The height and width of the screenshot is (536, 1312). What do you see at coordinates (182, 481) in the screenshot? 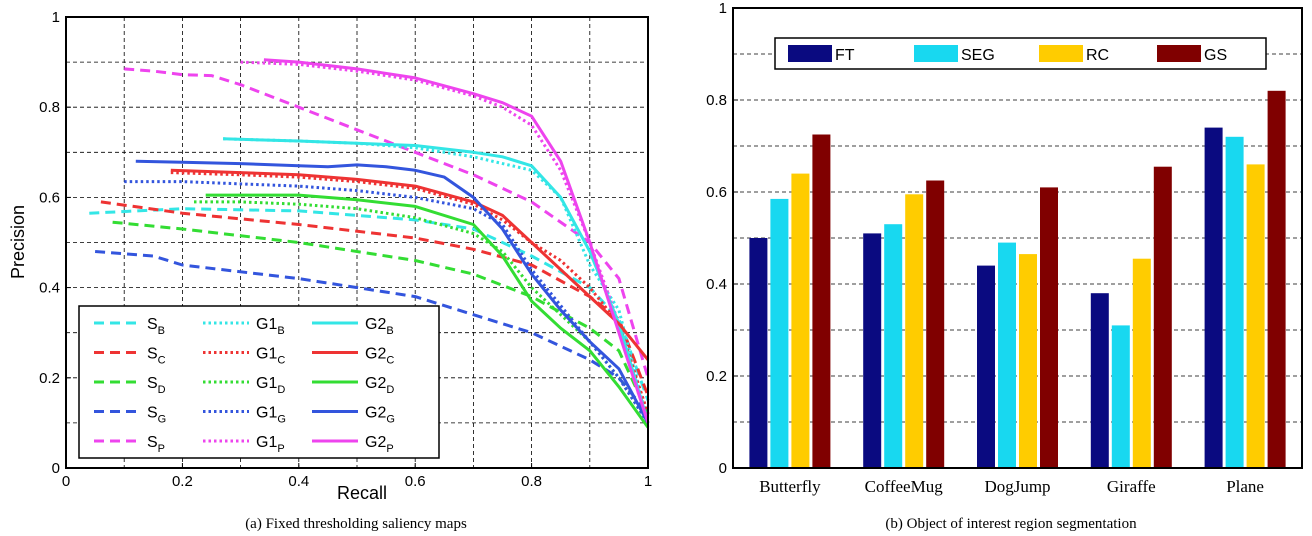
I see `x-tick-label: 0.2` at bounding box center [182, 481].